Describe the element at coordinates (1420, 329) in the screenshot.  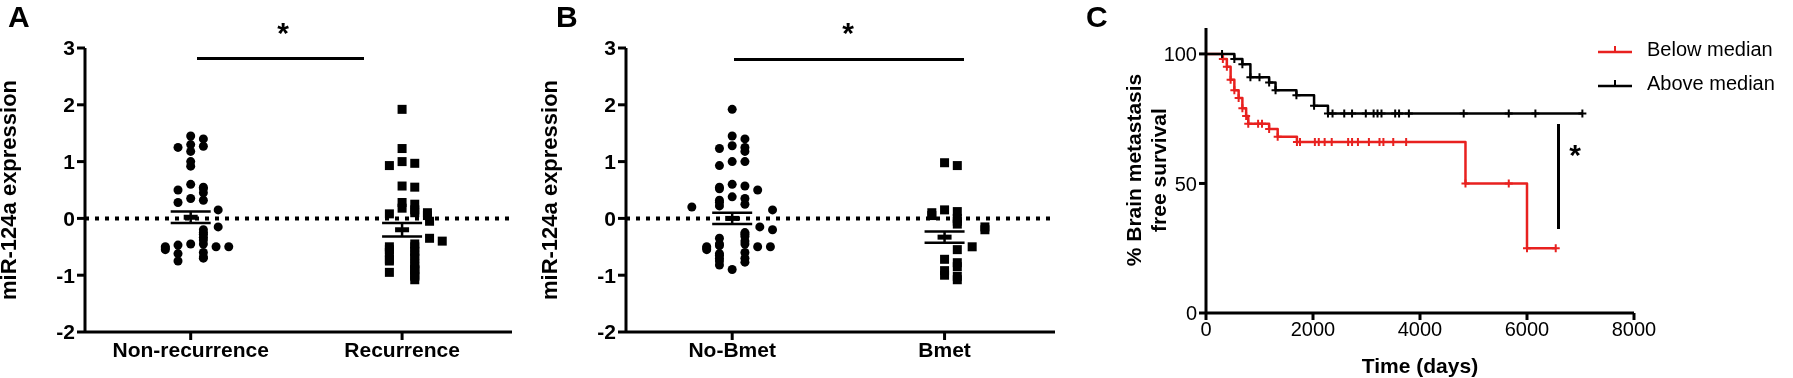
I see `x-tick-label: 4000` at that location.